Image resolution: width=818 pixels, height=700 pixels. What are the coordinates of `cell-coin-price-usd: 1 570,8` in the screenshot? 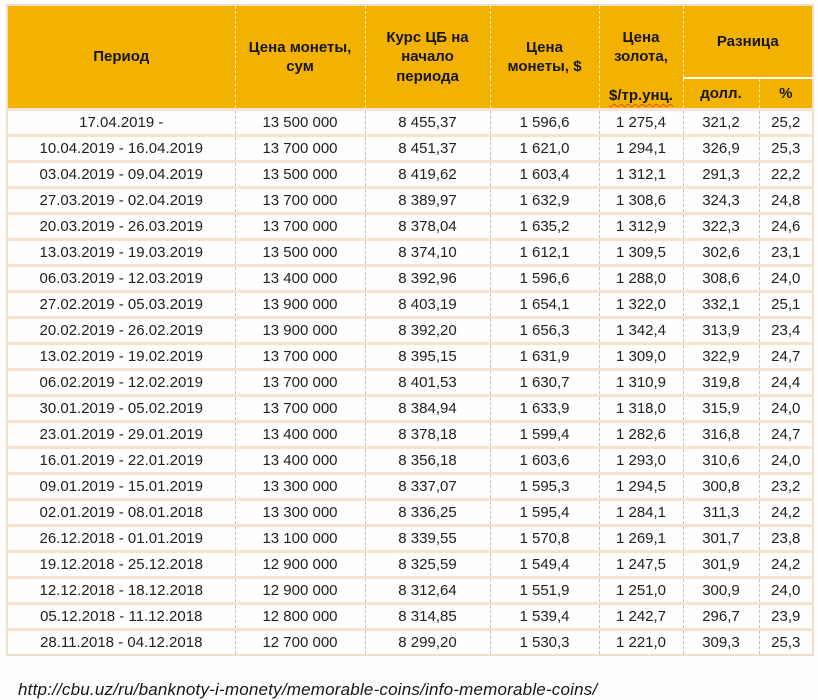 It's located at (544, 537).